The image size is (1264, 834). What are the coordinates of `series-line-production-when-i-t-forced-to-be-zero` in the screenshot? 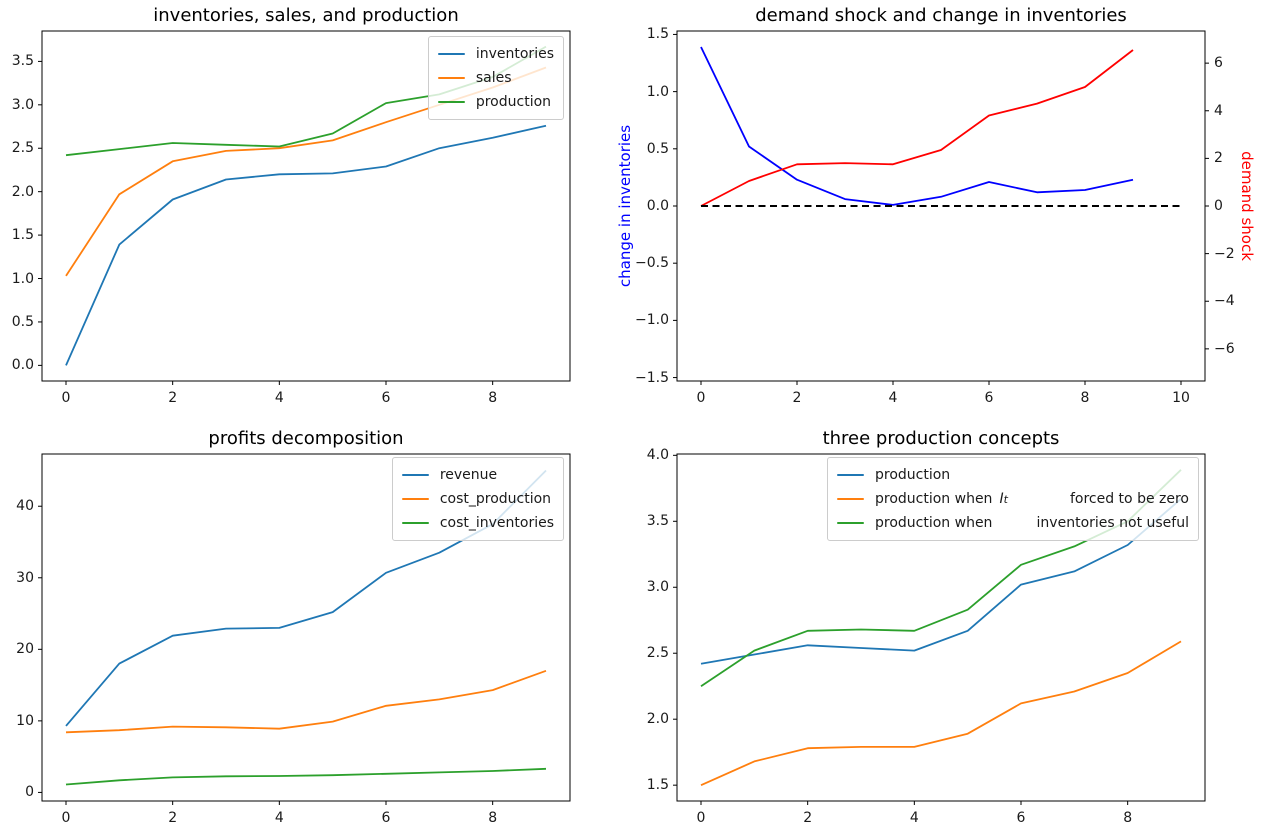 It's located at (941, 713).